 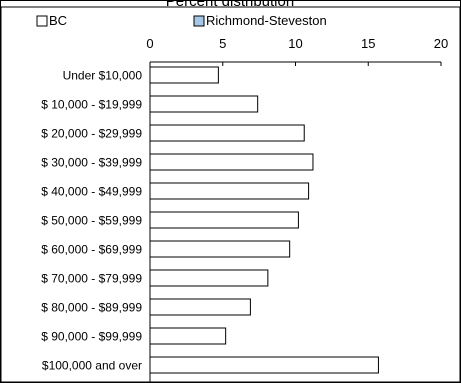 What do you see at coordinates (92, 366) in the screenshot?
I see `category-label-10: $100,000 and over` at bounding box center [92, 366].